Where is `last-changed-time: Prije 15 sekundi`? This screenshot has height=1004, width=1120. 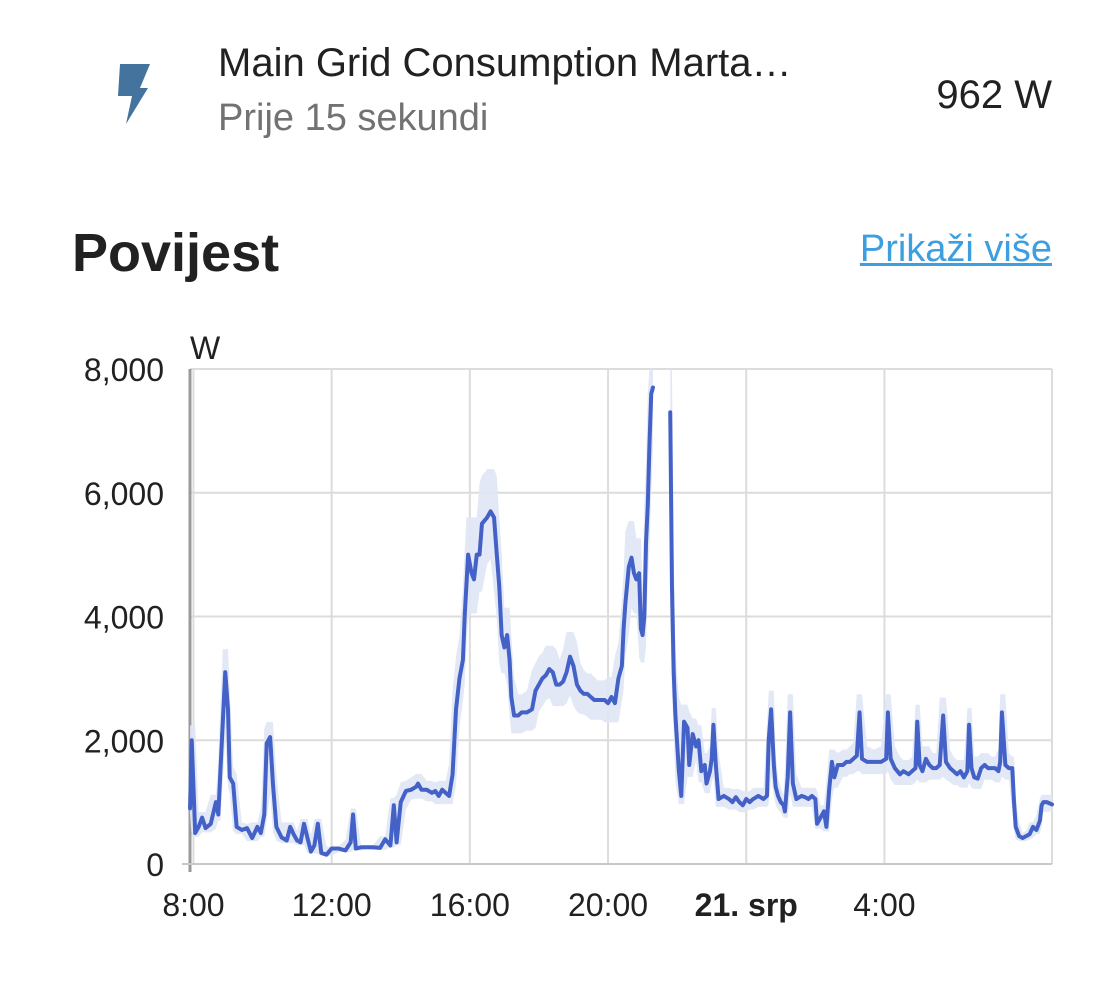
last-changed-time: Prije 15 sekundi is located at coordinates (353, 118).